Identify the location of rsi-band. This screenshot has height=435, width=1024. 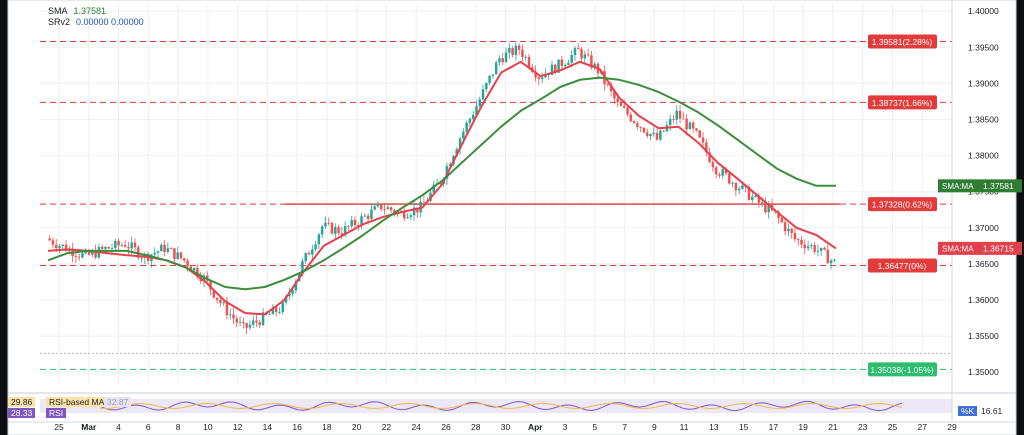
(496, 406).